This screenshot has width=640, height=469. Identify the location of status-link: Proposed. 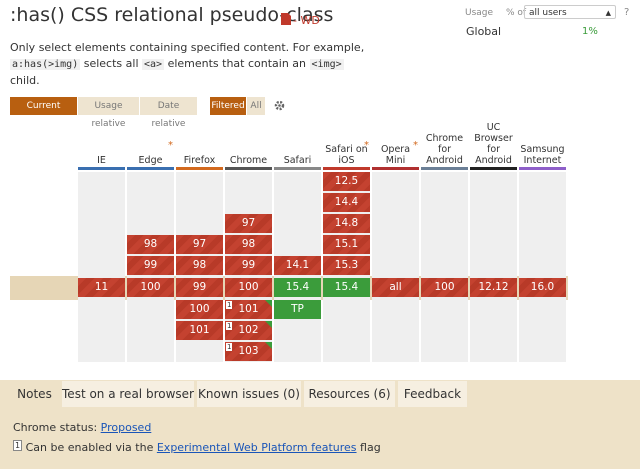
(126, 427).